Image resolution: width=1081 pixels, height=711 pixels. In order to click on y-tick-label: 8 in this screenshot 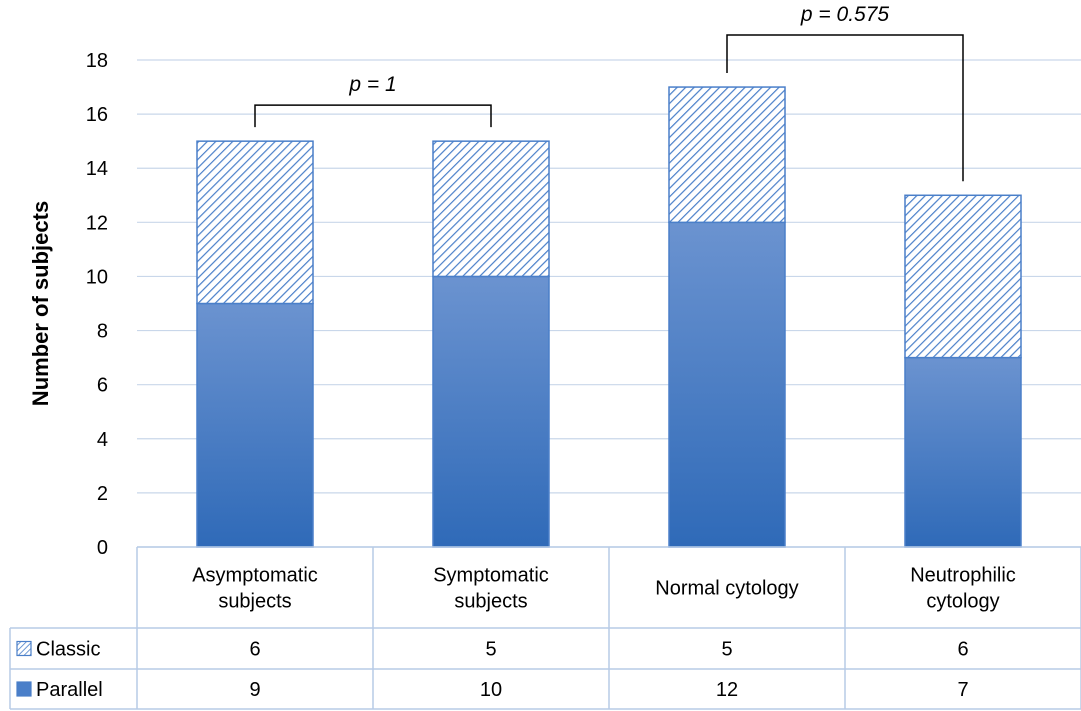, I will do `click(102, 332)`.